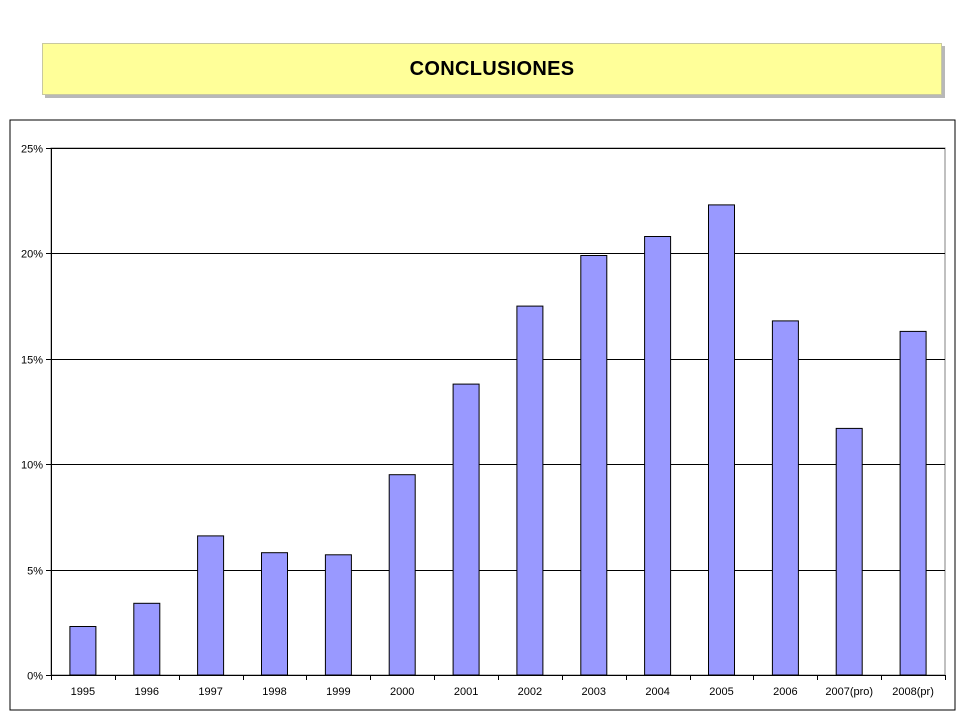  Describe the element at coordinates (466, 692) in the screenshot. I see `x-tick-label: 2001` at that location.